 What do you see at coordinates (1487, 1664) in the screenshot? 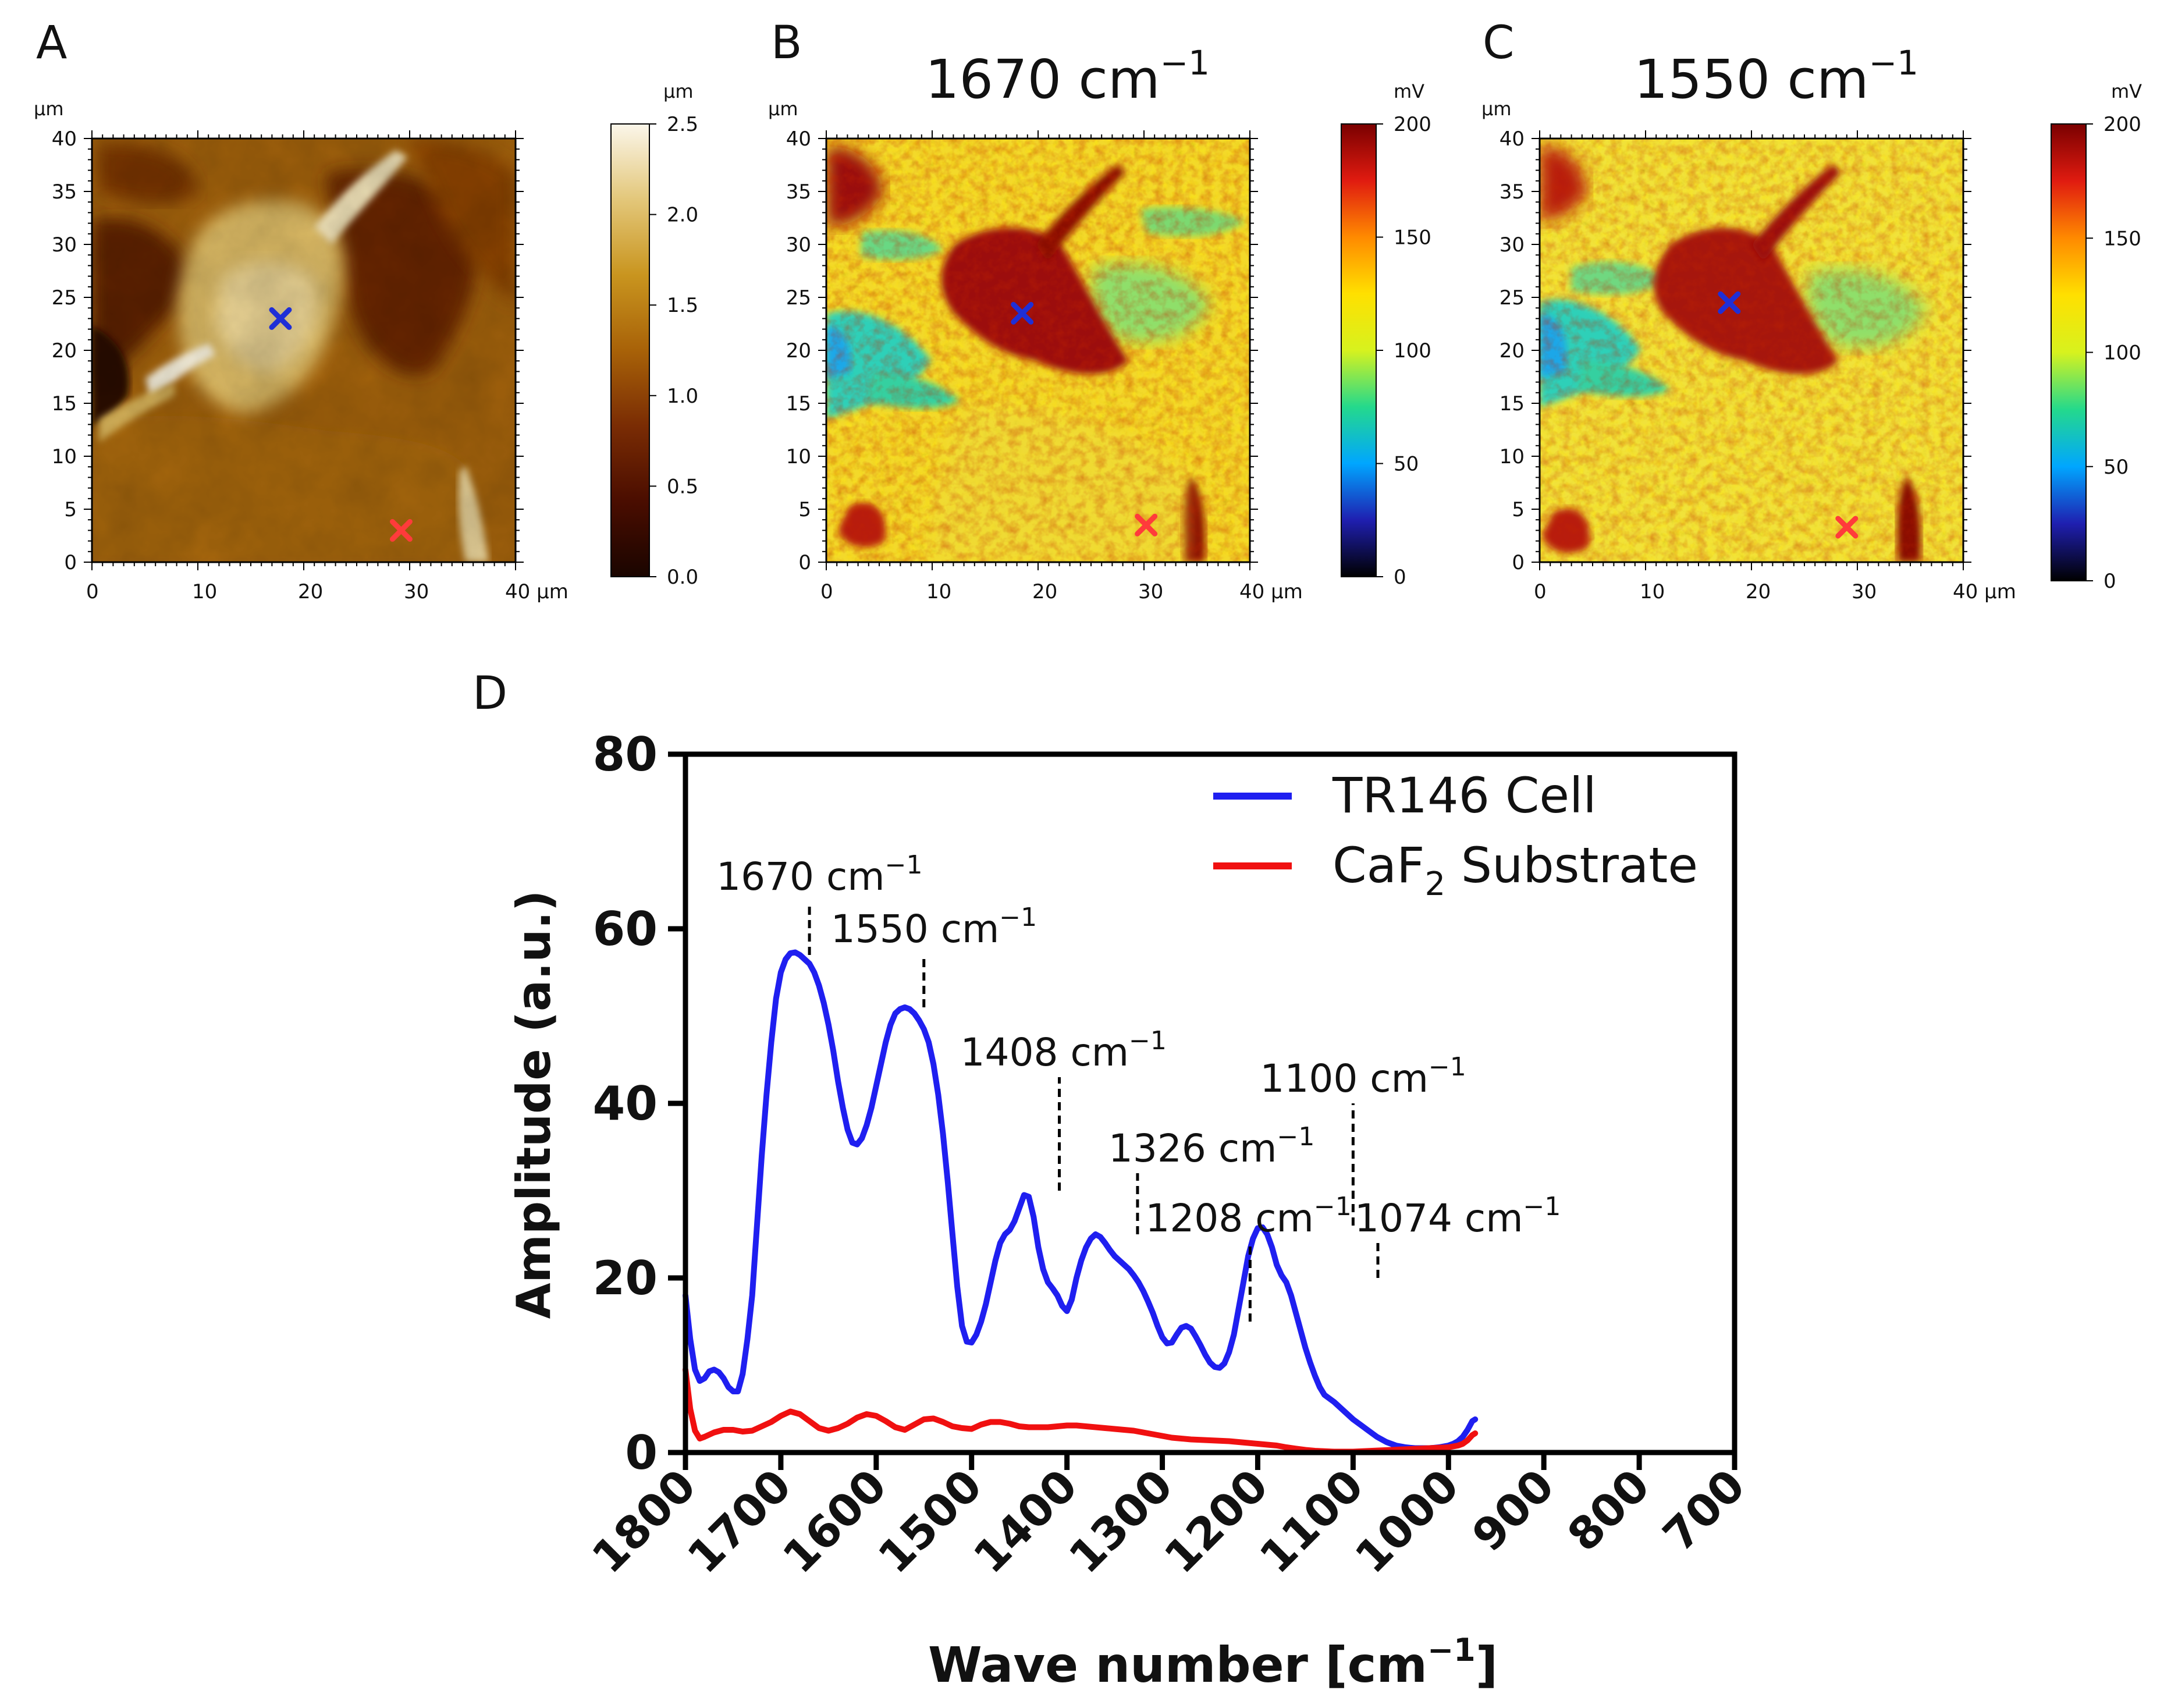
I see `spectra-x-label-tail: ]` at bounding box center [1487, 1664].